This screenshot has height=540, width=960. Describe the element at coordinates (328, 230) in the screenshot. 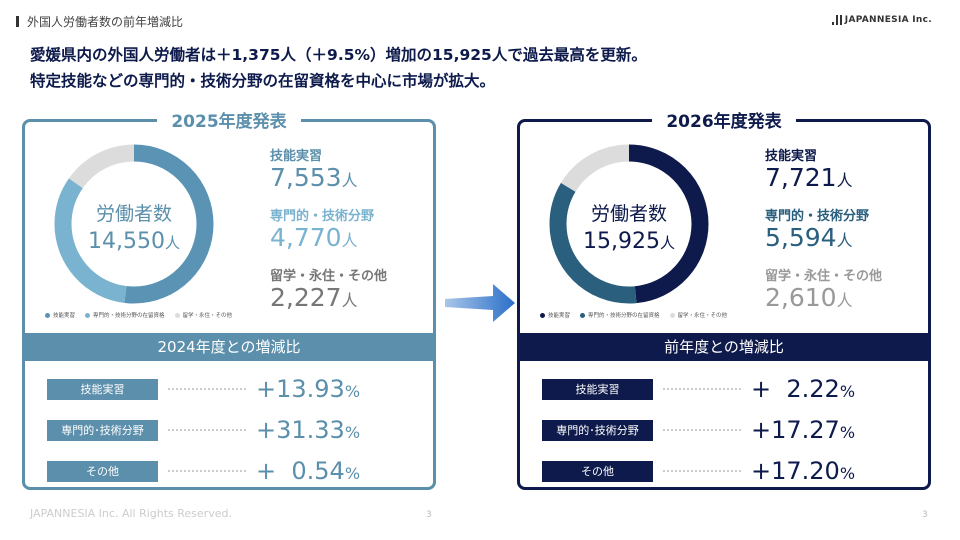

I see `stat-item: 専門的・技術分野 4,770人` at that location.